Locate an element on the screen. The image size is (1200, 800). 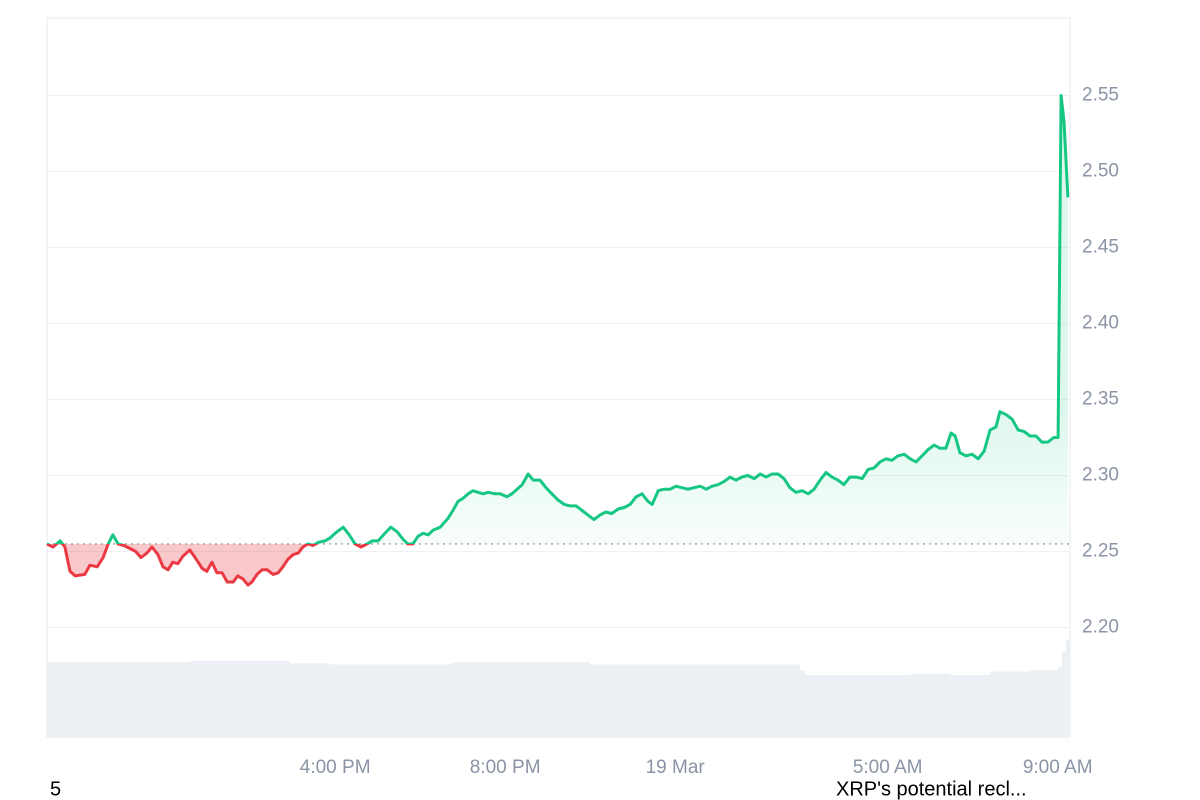
x-tick-label: 5:00 AM is located at coordinates (888, 767).